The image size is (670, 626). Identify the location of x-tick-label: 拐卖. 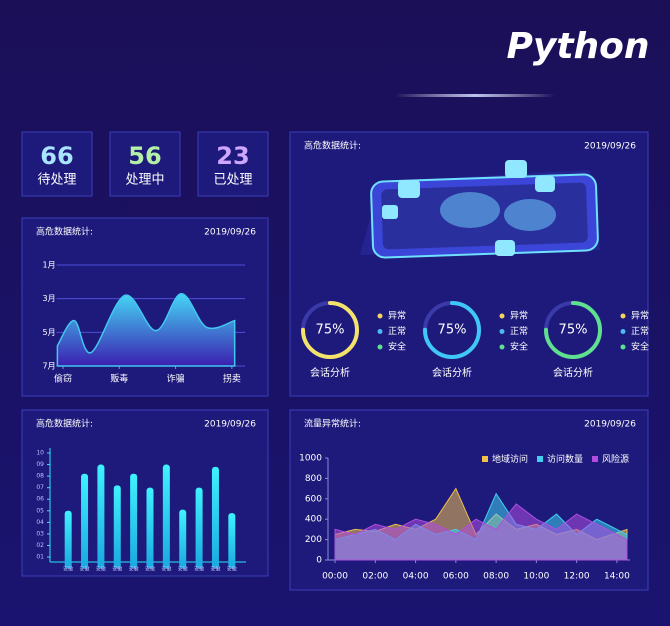
(232, 379).